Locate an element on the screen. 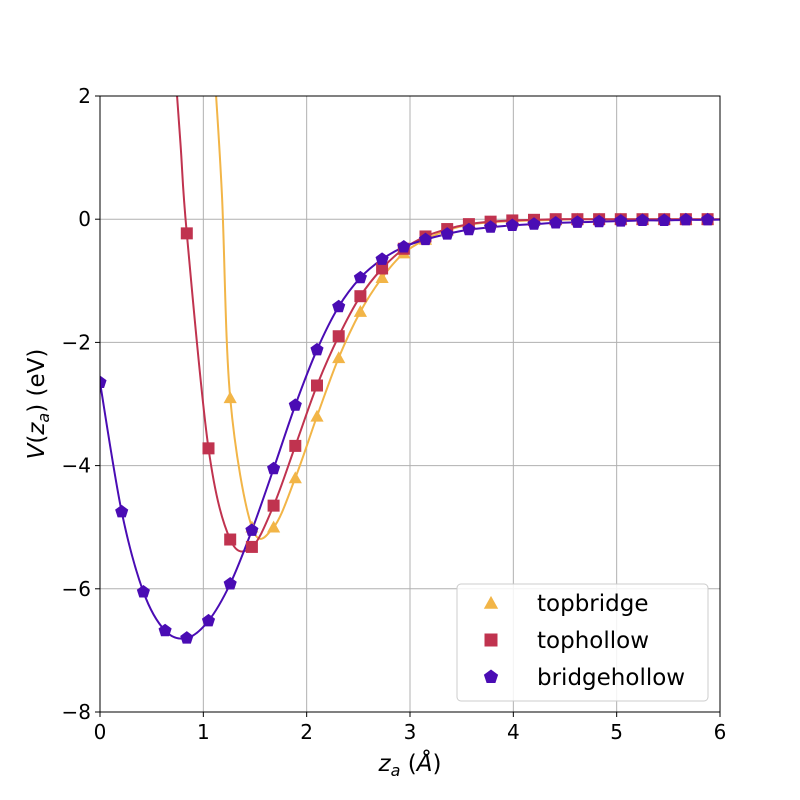 The height and width of the screenshot is (800, 800). x-tick-label: 6 is located at coordinates (720, 732).